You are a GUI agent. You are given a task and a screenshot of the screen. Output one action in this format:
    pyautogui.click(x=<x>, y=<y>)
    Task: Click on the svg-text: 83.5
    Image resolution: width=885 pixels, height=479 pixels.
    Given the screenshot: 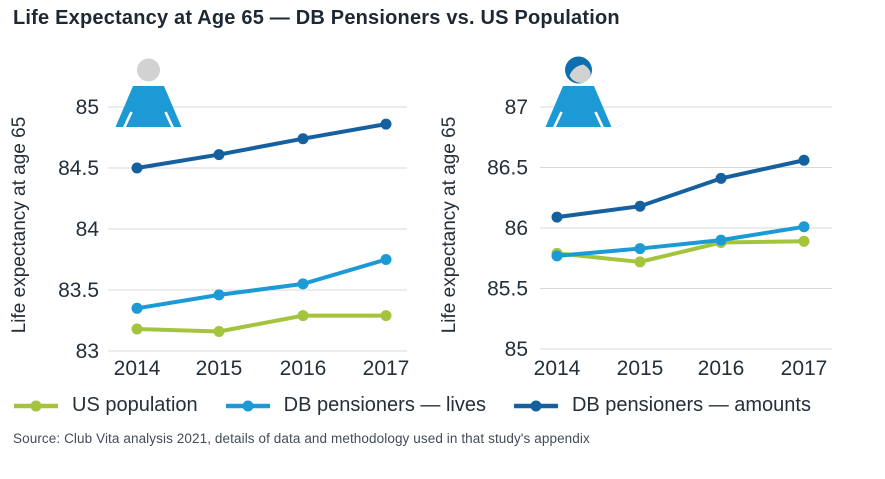 What is the action you would take?
    pyautogui.click(x=78, y=290)
    